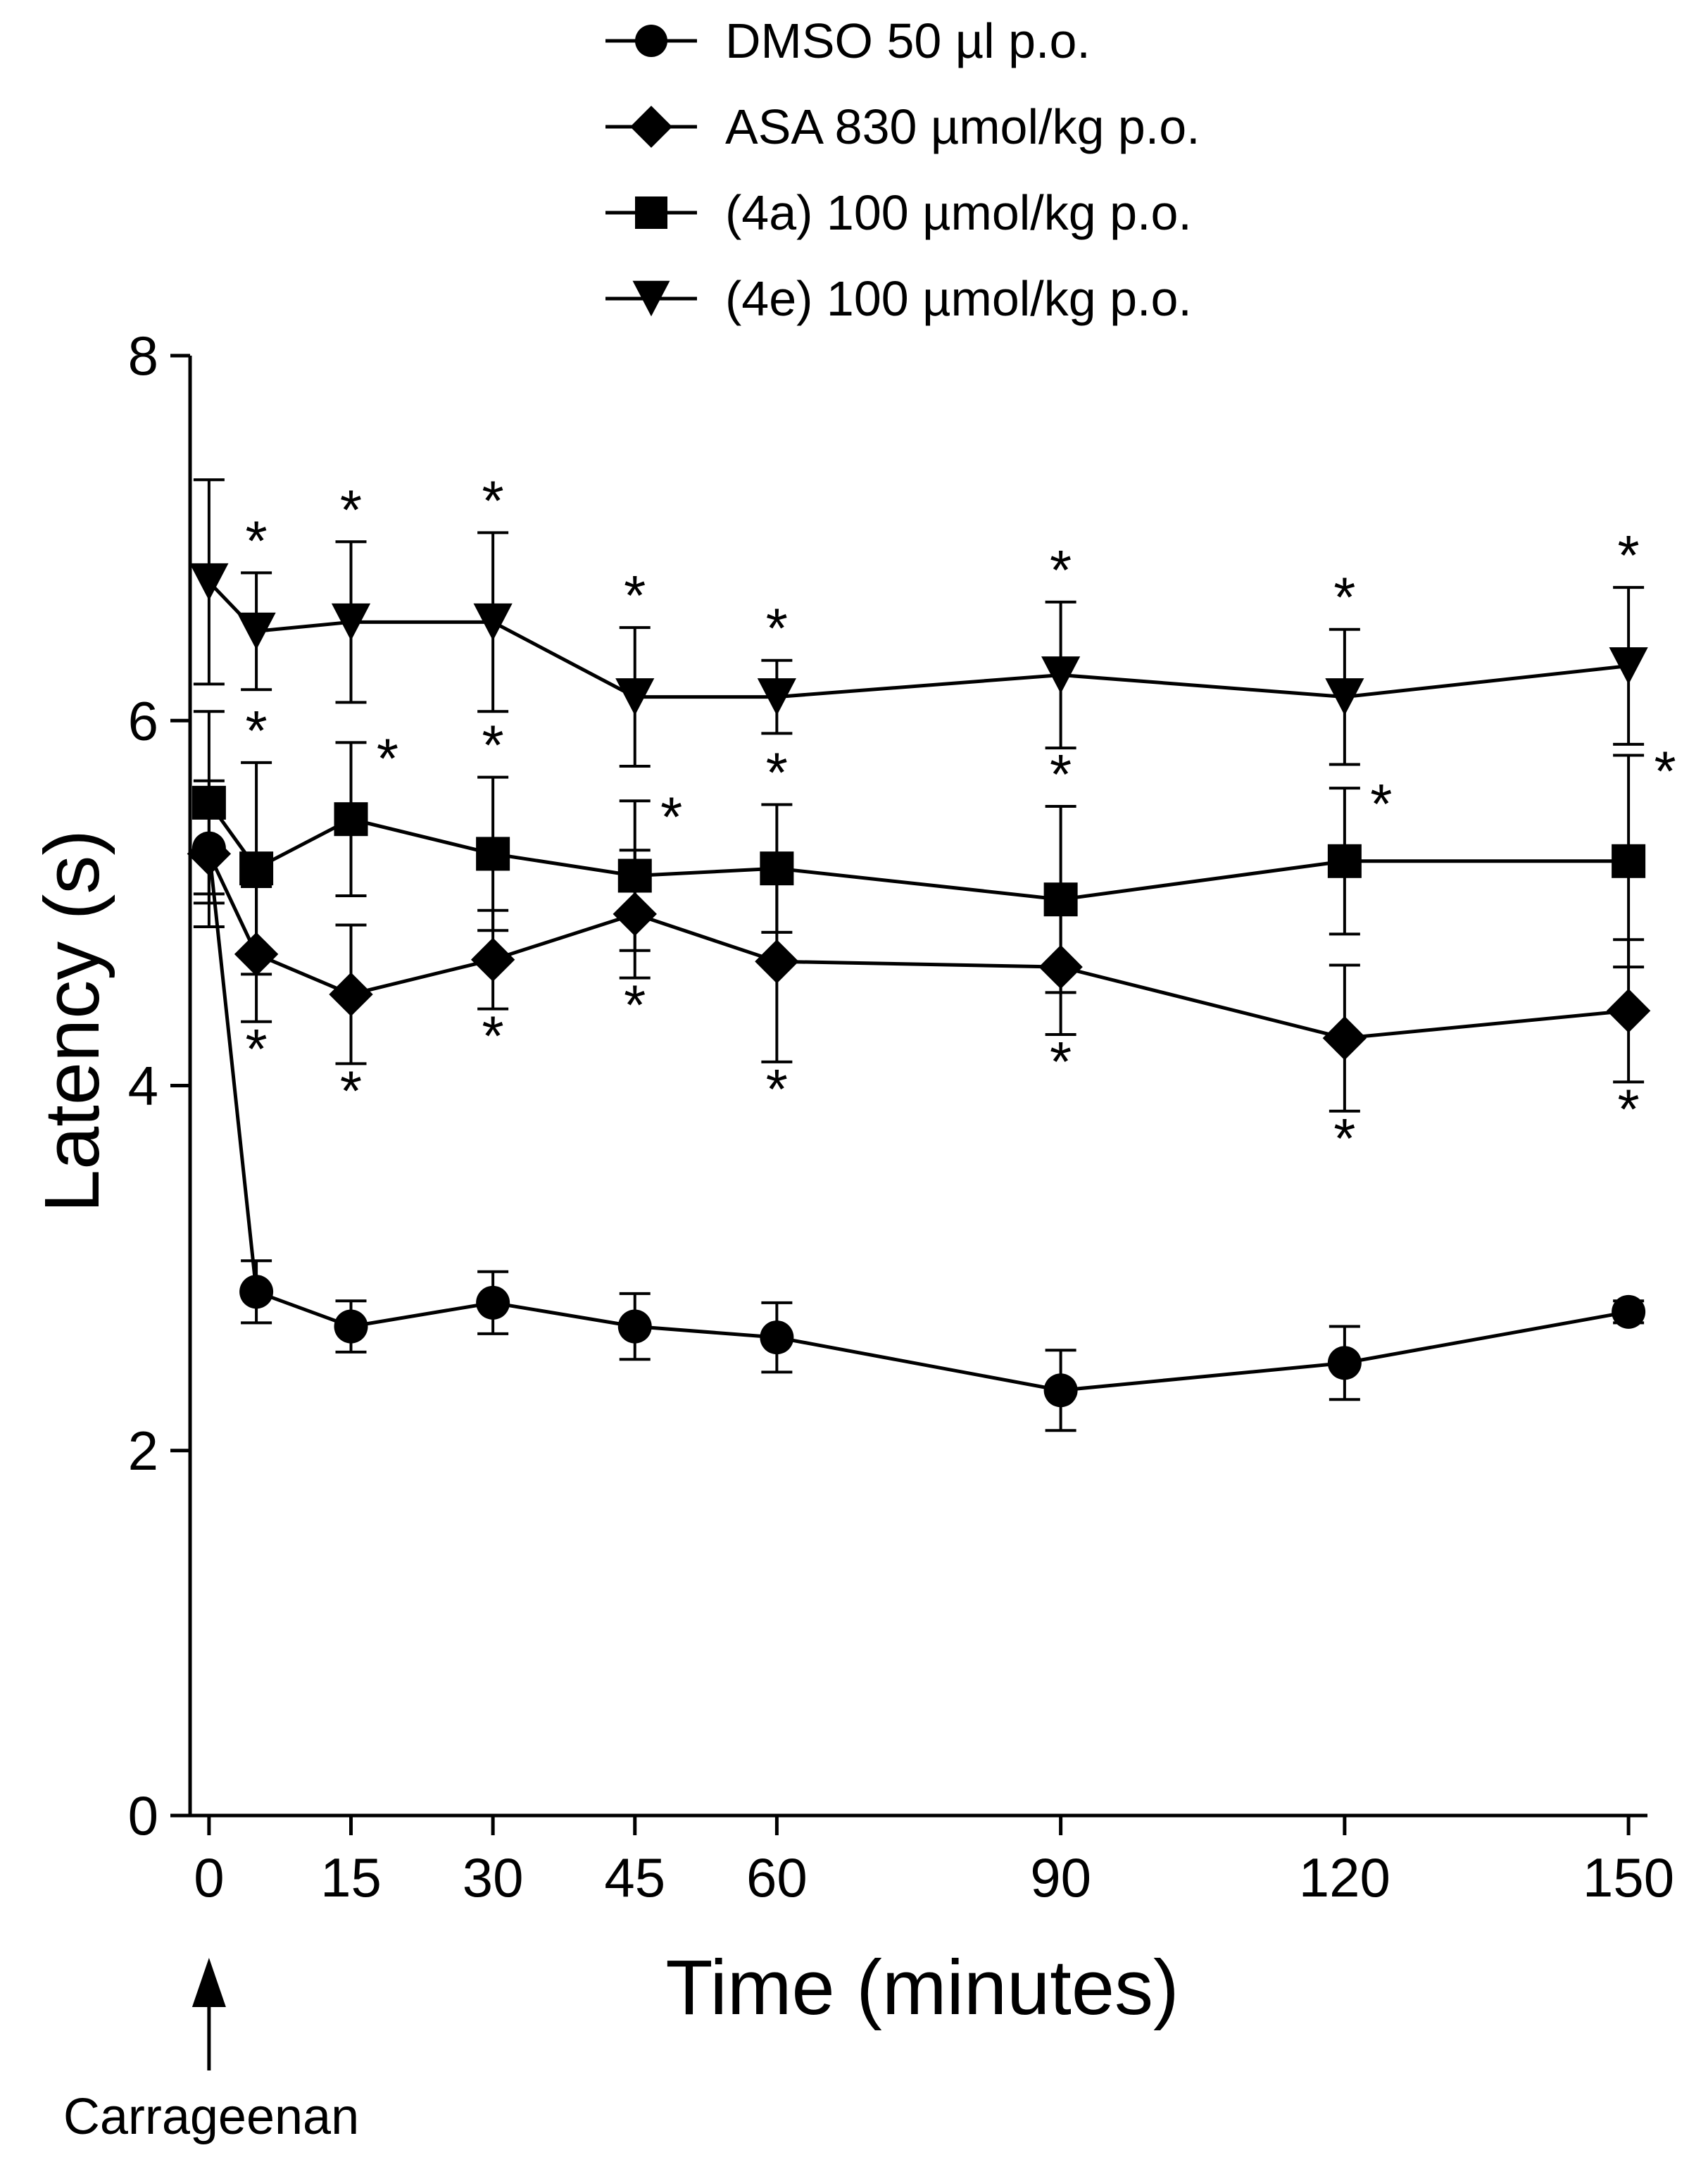  What do you see at coordinates (1628, 1877) in the screenshot?
I see `x-tick-label: 150` at bounding box center [1628, 1877].